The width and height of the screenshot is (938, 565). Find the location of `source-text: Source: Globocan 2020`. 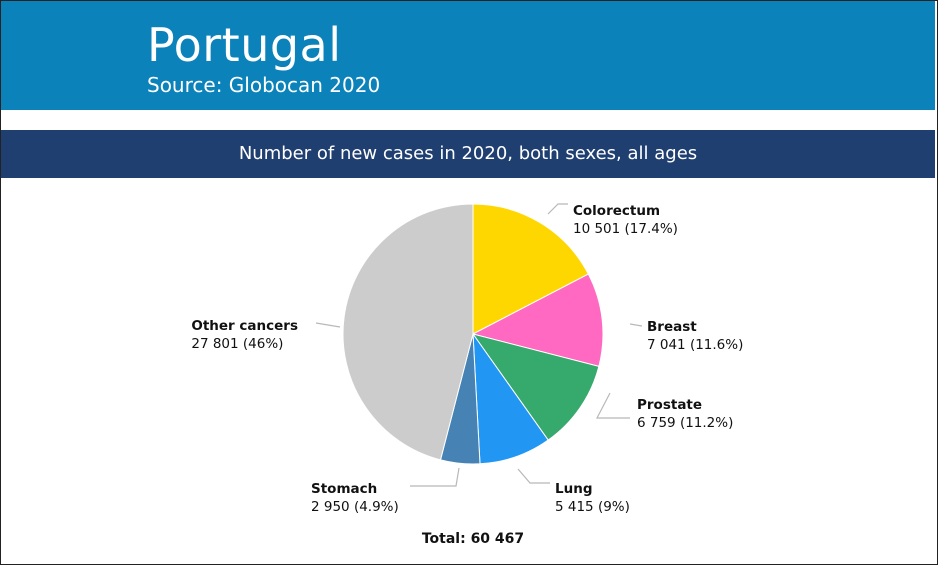

source-text: Source: Globocan 2020 is located at coordinates (264, 85).